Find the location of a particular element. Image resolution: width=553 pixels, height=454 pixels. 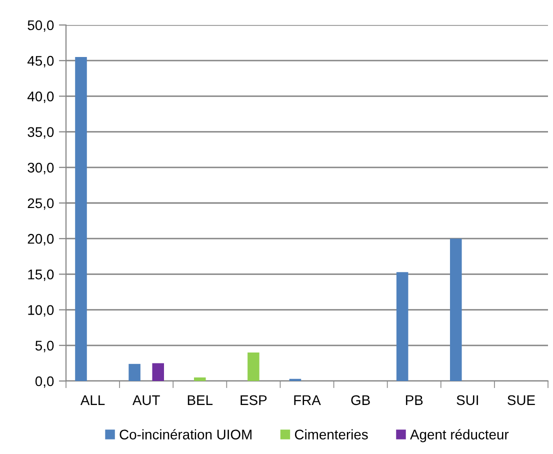

y-tick-label: 5,0 is located at coordinates (44, 346).